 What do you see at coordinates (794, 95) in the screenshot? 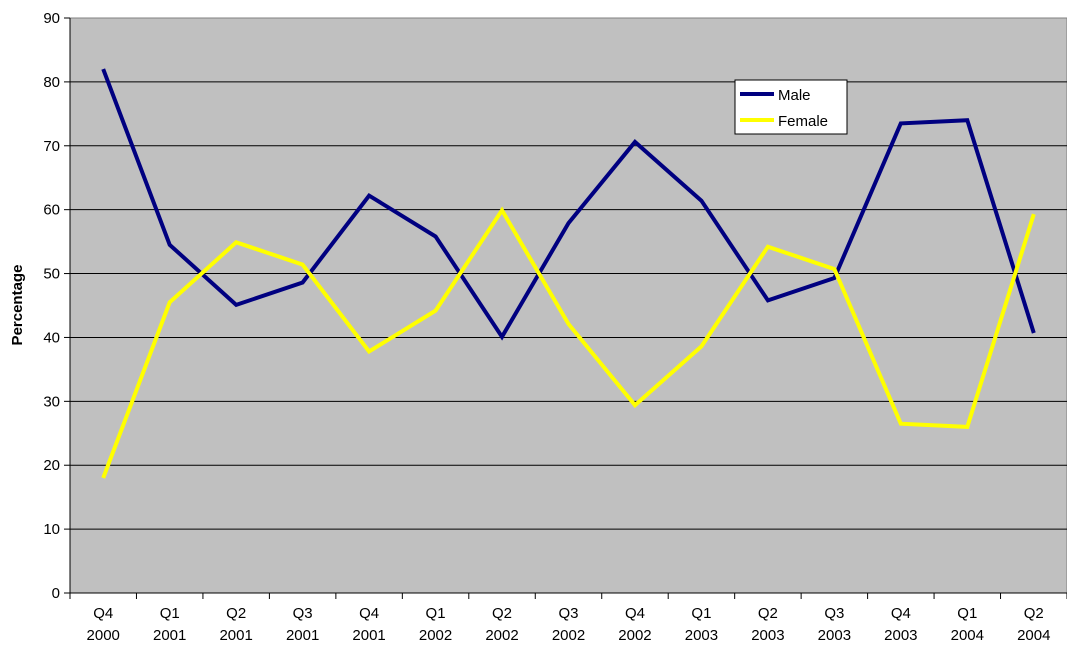
I see `legend-label-male: Male` at bounding box center [794, 95].